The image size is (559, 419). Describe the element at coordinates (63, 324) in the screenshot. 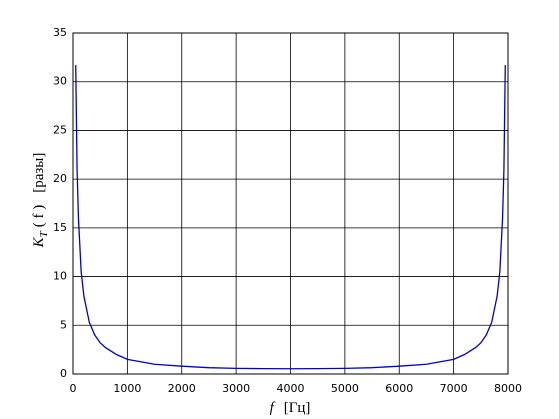

I see `y-tick-label: 5` at that location.